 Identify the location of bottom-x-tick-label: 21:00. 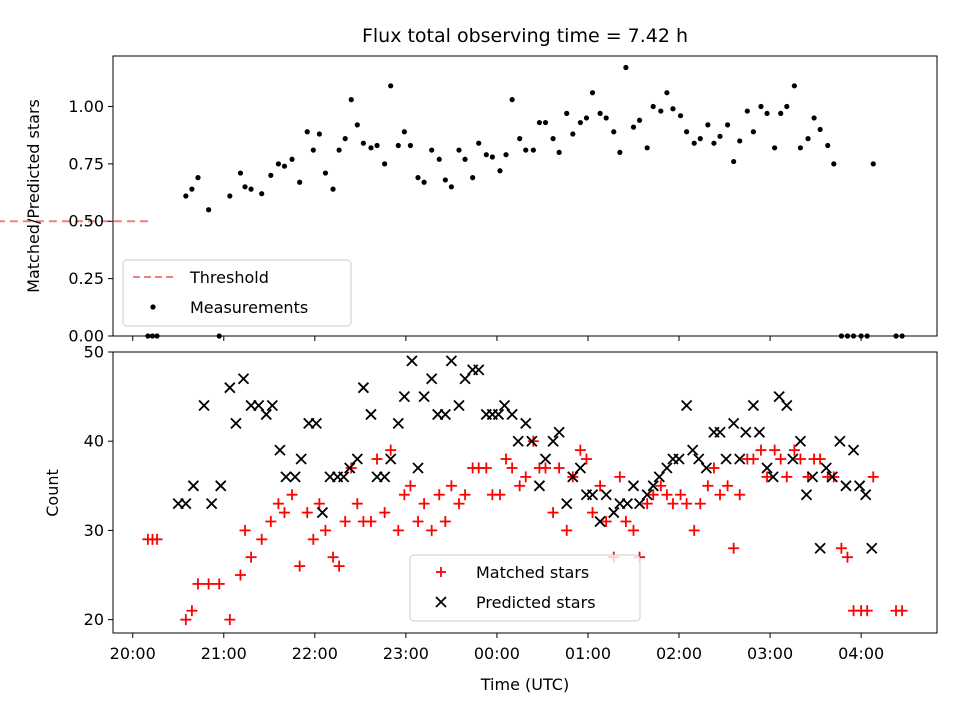
(224, 653).